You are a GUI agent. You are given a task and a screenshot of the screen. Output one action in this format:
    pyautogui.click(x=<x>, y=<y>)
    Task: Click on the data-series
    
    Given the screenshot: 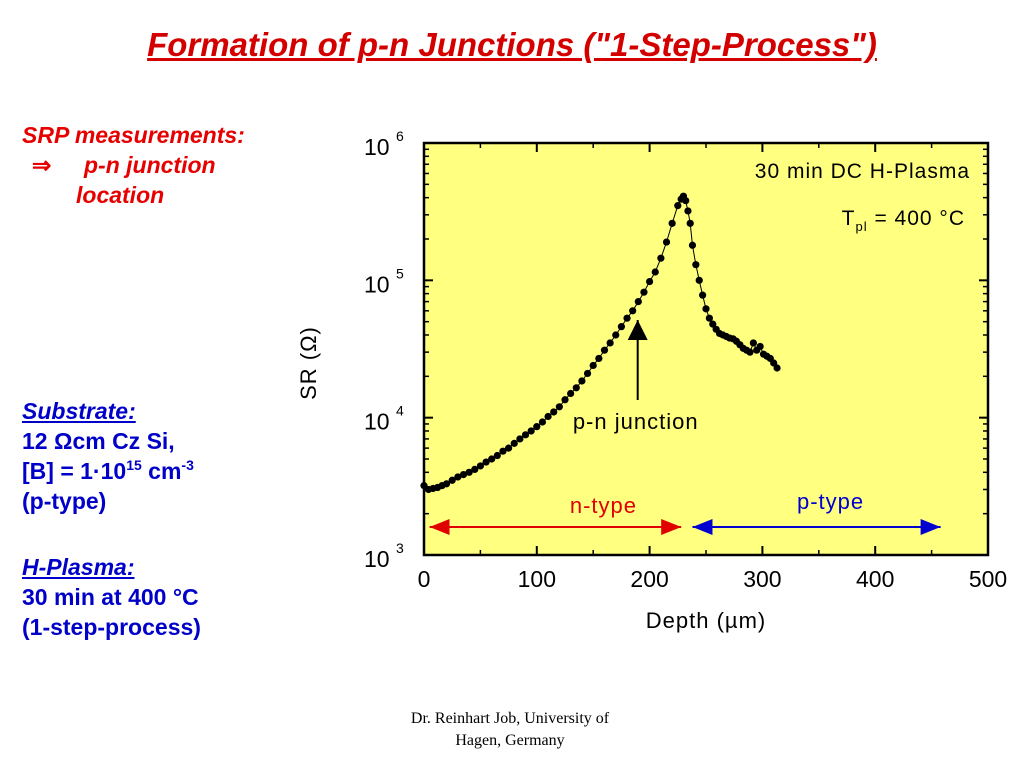 What is the action you would take?
    pyautogui.click(x=600, y=343)
    